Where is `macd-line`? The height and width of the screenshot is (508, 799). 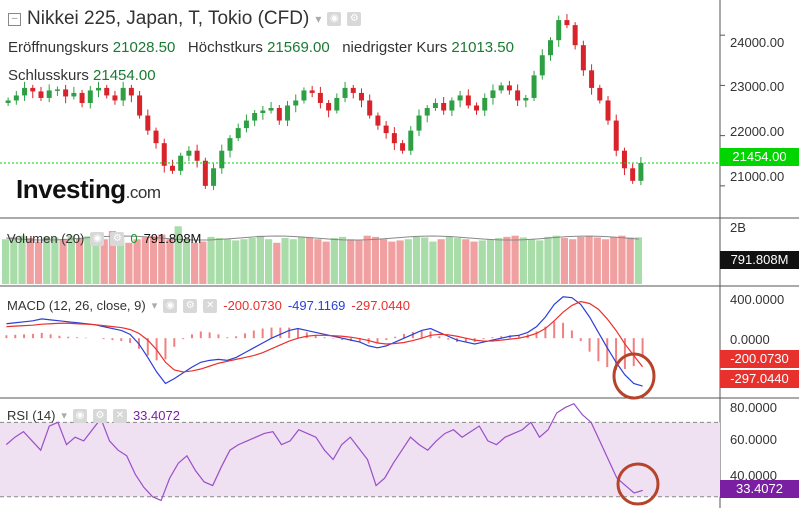 macd-line is located at coordinates (324, 341).